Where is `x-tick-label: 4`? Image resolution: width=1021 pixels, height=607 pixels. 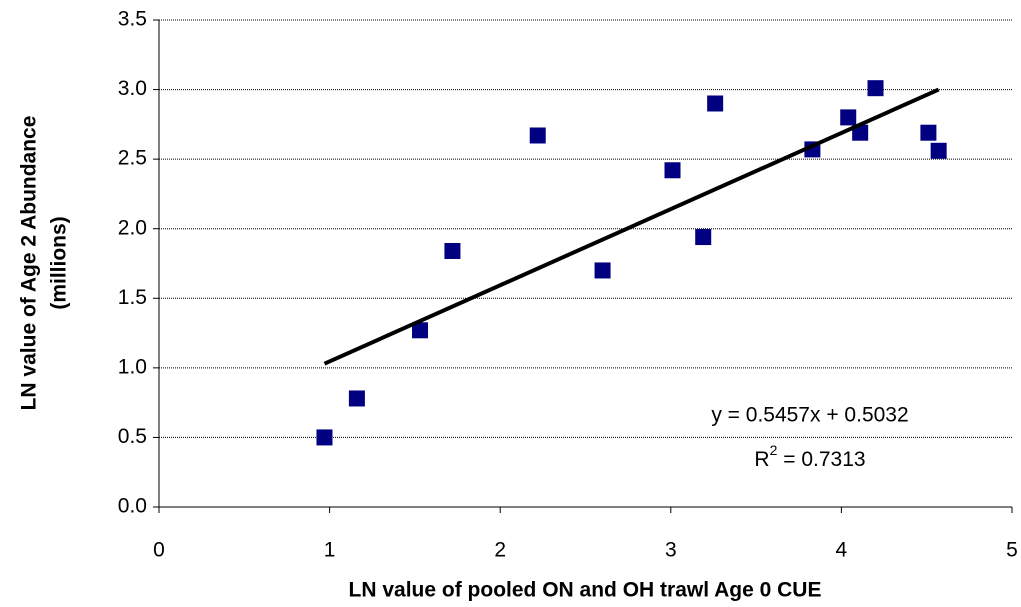 x-tick-label: 4 is located at coordinates (842, 550).